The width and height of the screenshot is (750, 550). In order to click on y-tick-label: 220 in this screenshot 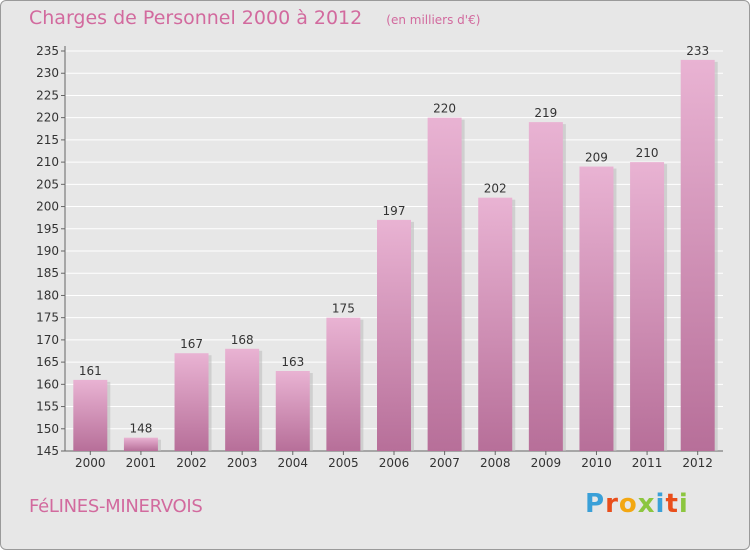, I will do `click(47, 118)`.